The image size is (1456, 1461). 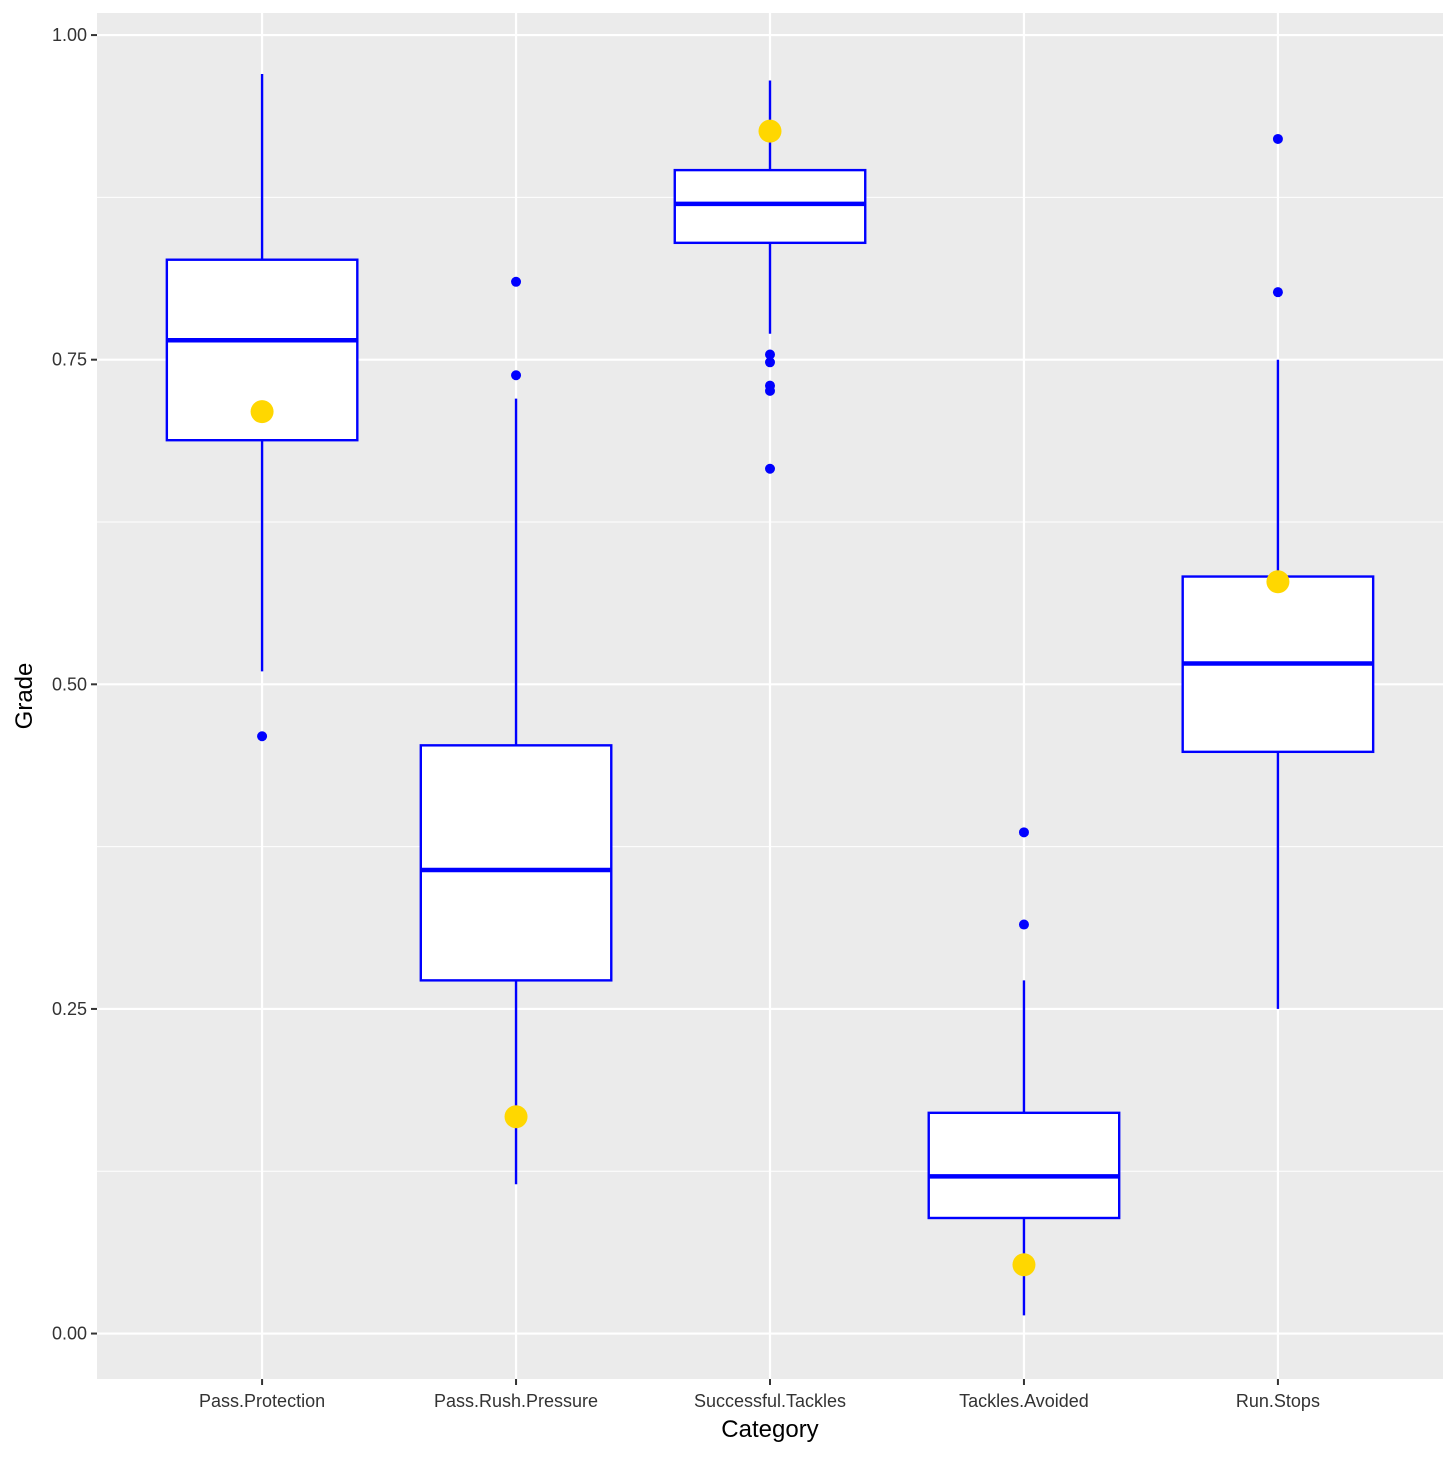 I want to click on x-tick-label: Pass.Rush.Pressure, so click(x=516, y=1401).